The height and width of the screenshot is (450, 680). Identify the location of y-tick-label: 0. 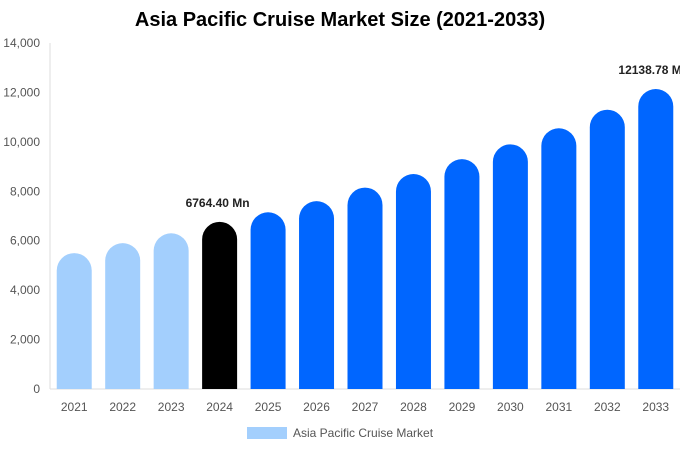
(36, 389).